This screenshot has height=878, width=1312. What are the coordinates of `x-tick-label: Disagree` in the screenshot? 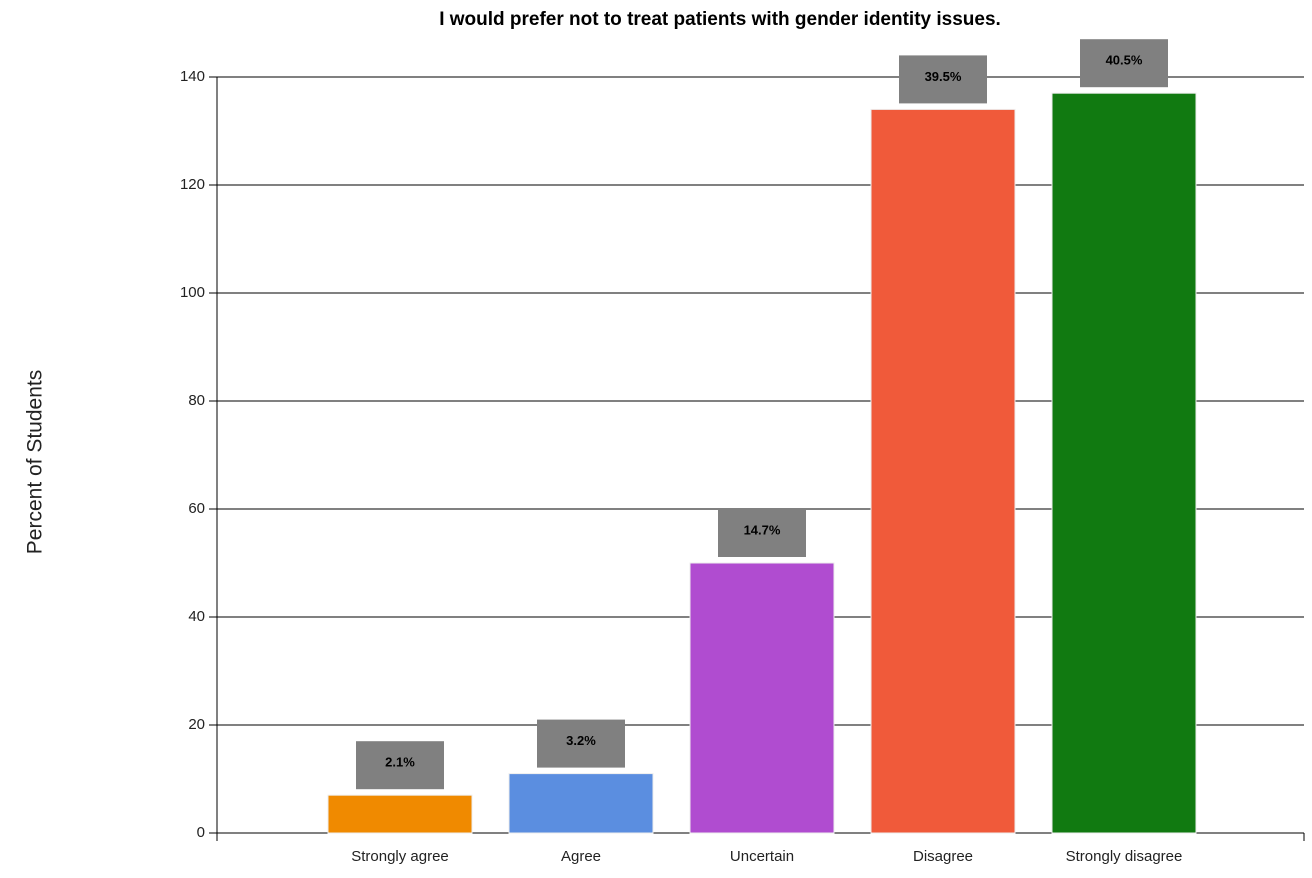 It's located at (943, 856).